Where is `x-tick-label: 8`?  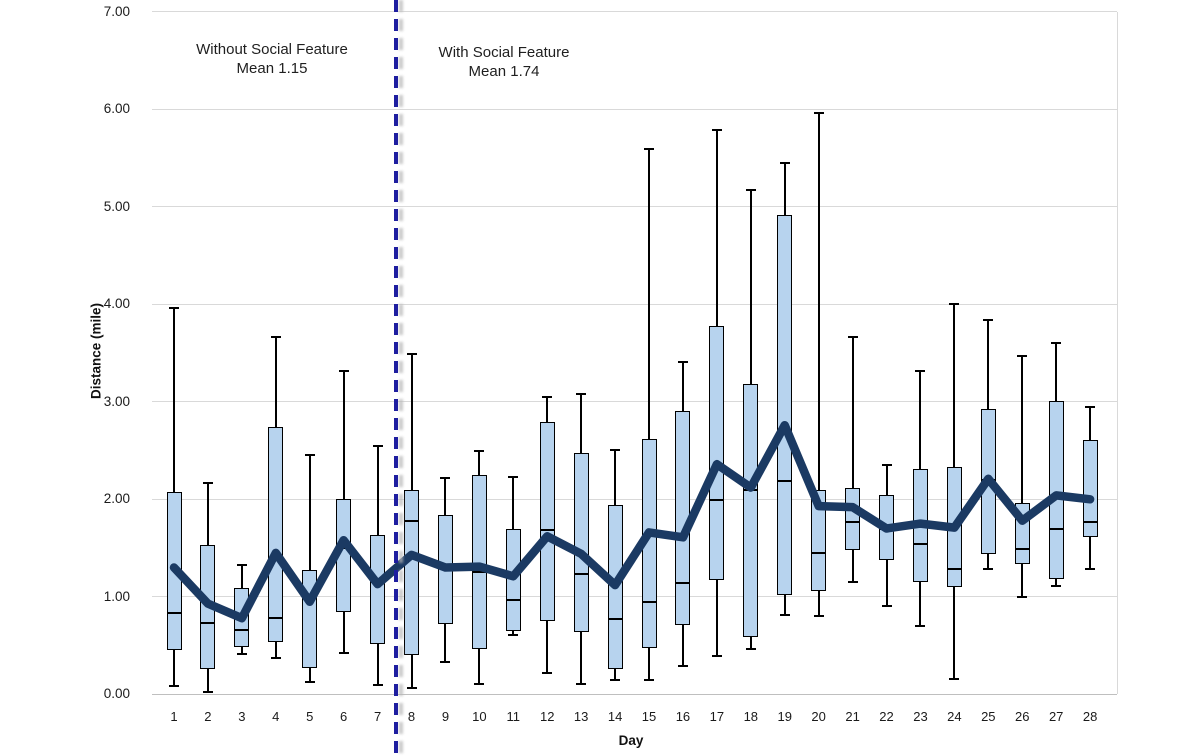 x-tick-label: 8 is located at coordinates (411, 716).